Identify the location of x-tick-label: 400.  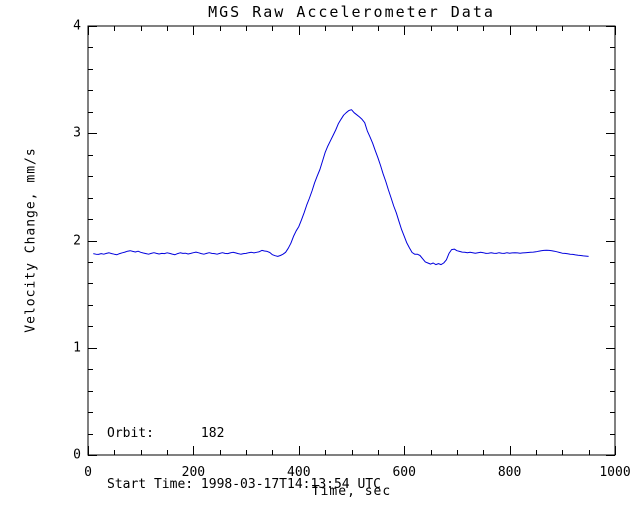
(299, 472).